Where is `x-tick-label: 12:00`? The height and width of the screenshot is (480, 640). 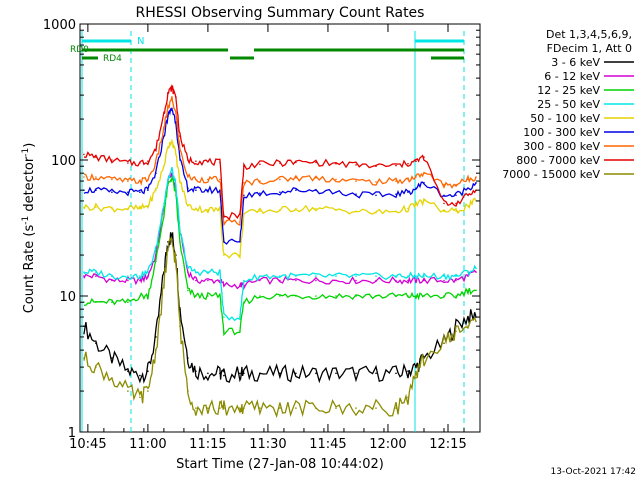
x-tick-label: 12:00 is located at coordinates (387, 444).